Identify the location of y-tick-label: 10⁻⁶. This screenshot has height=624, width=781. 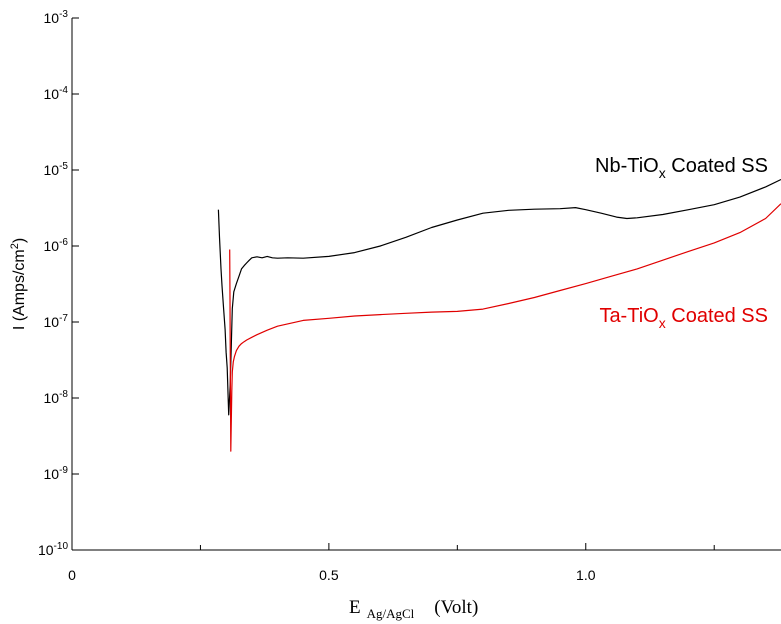
(56, 245).